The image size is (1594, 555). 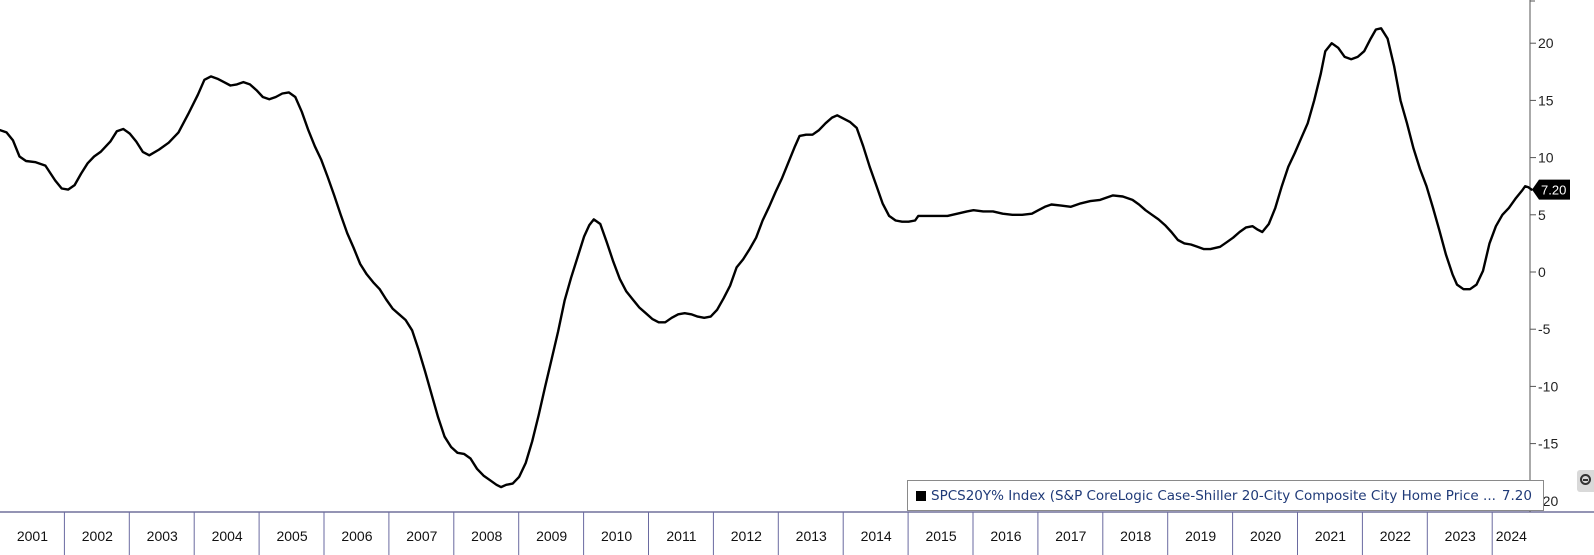 I want to click on y-tick-label: 0, so click(x=1542, y=272).